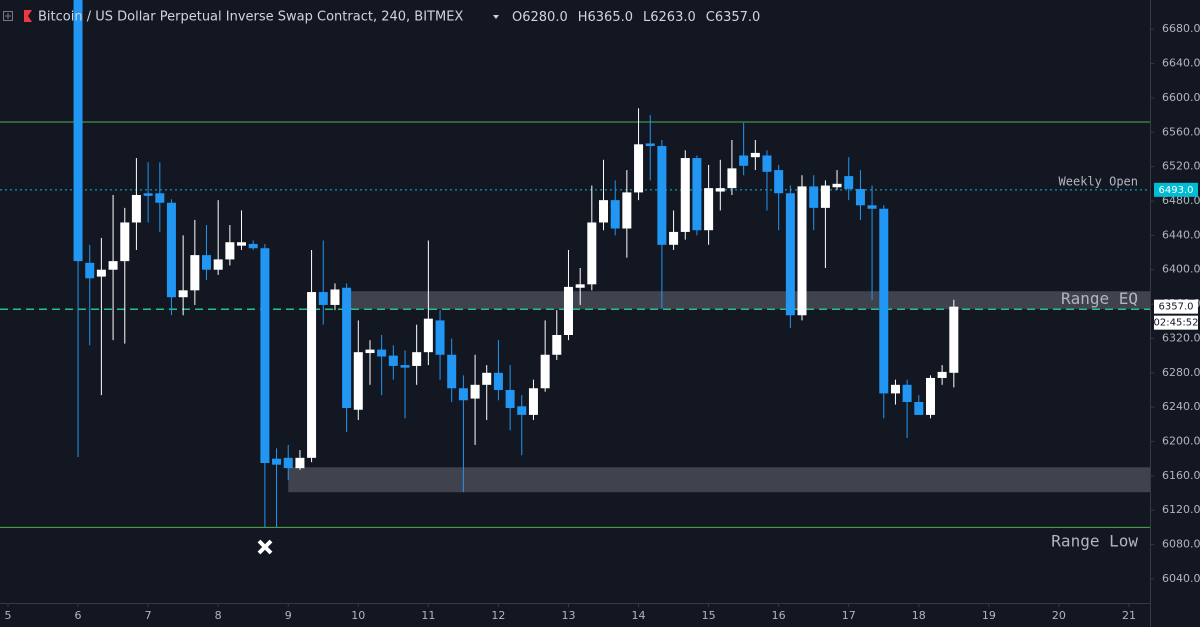 The image size is (1200, 627). What do you see at coordinates (738, 17) in the screenshot?
I see `ohlc-value: 6357.0` at bounding box center [738, 17].